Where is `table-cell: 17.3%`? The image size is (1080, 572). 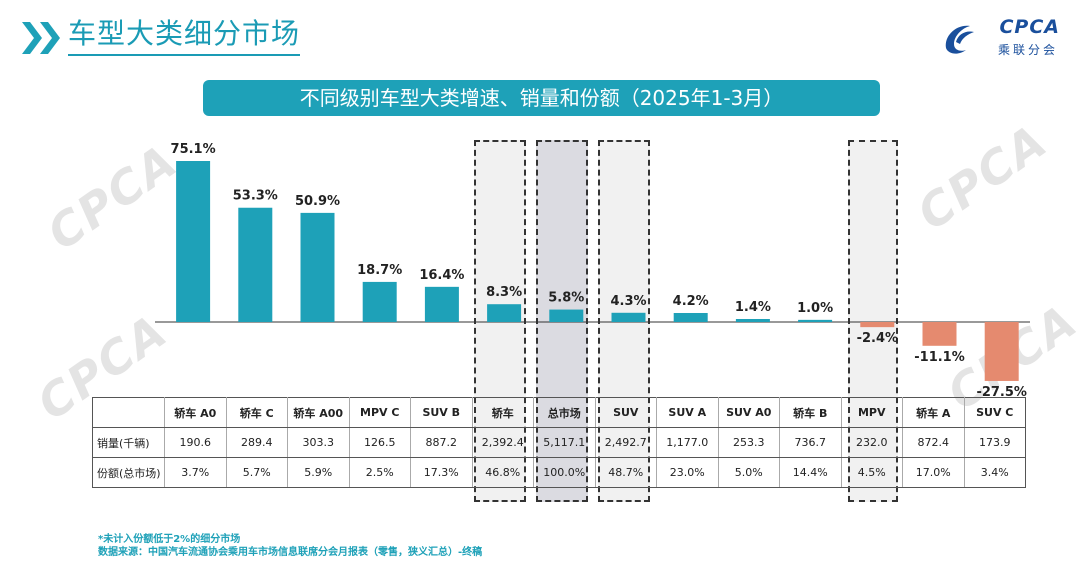 table-cell: 17.3% is located at coordinates (441, 472).